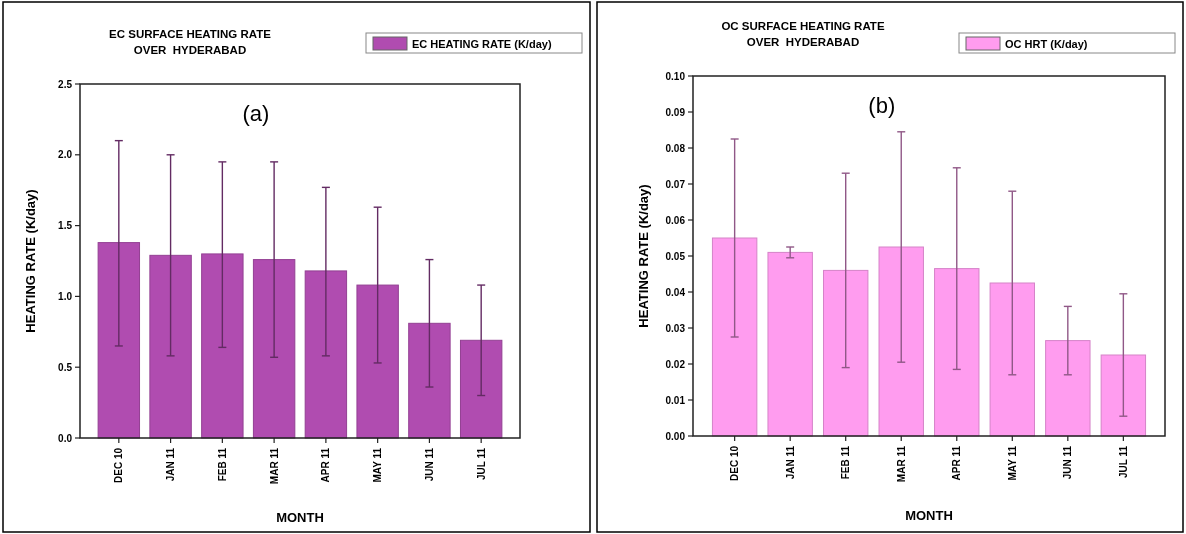 The width and height of the screenshot is (1186, 534). Describe the element at coordinates (882, 105) in the screenshot. I see `annotation: (b)` at that location.